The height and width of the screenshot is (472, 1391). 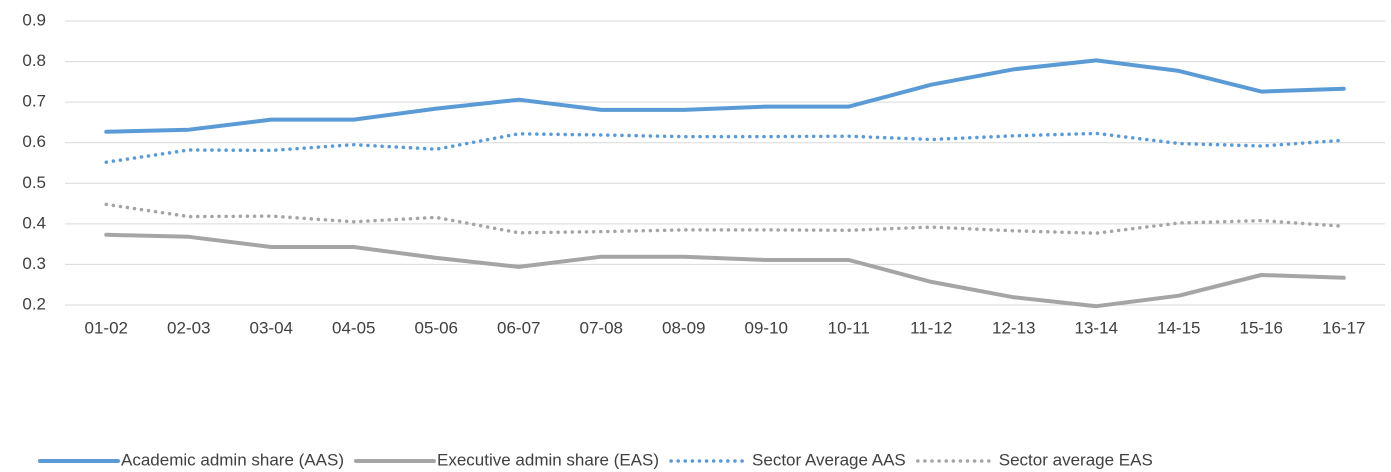 What do you see at coordinates (271, 327) in the screenshot?
I see `x-tick-label: 03-04` at bounding box center [271, 327].